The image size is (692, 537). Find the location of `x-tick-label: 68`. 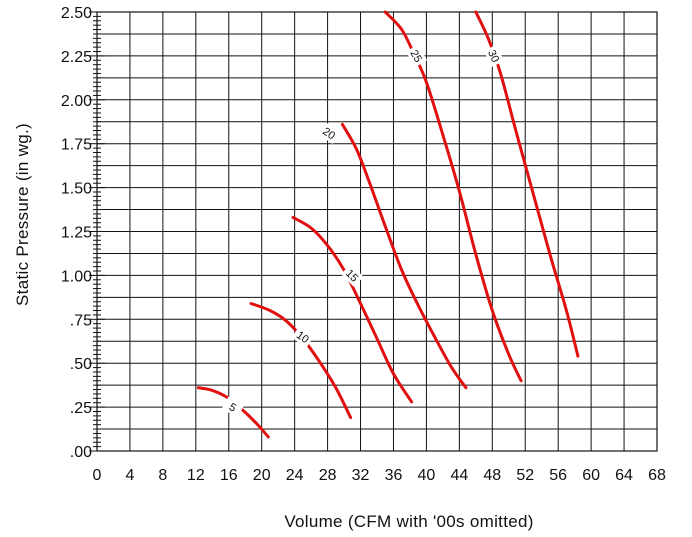

x-tick-label: 68 is located at coordinates (657, 475).